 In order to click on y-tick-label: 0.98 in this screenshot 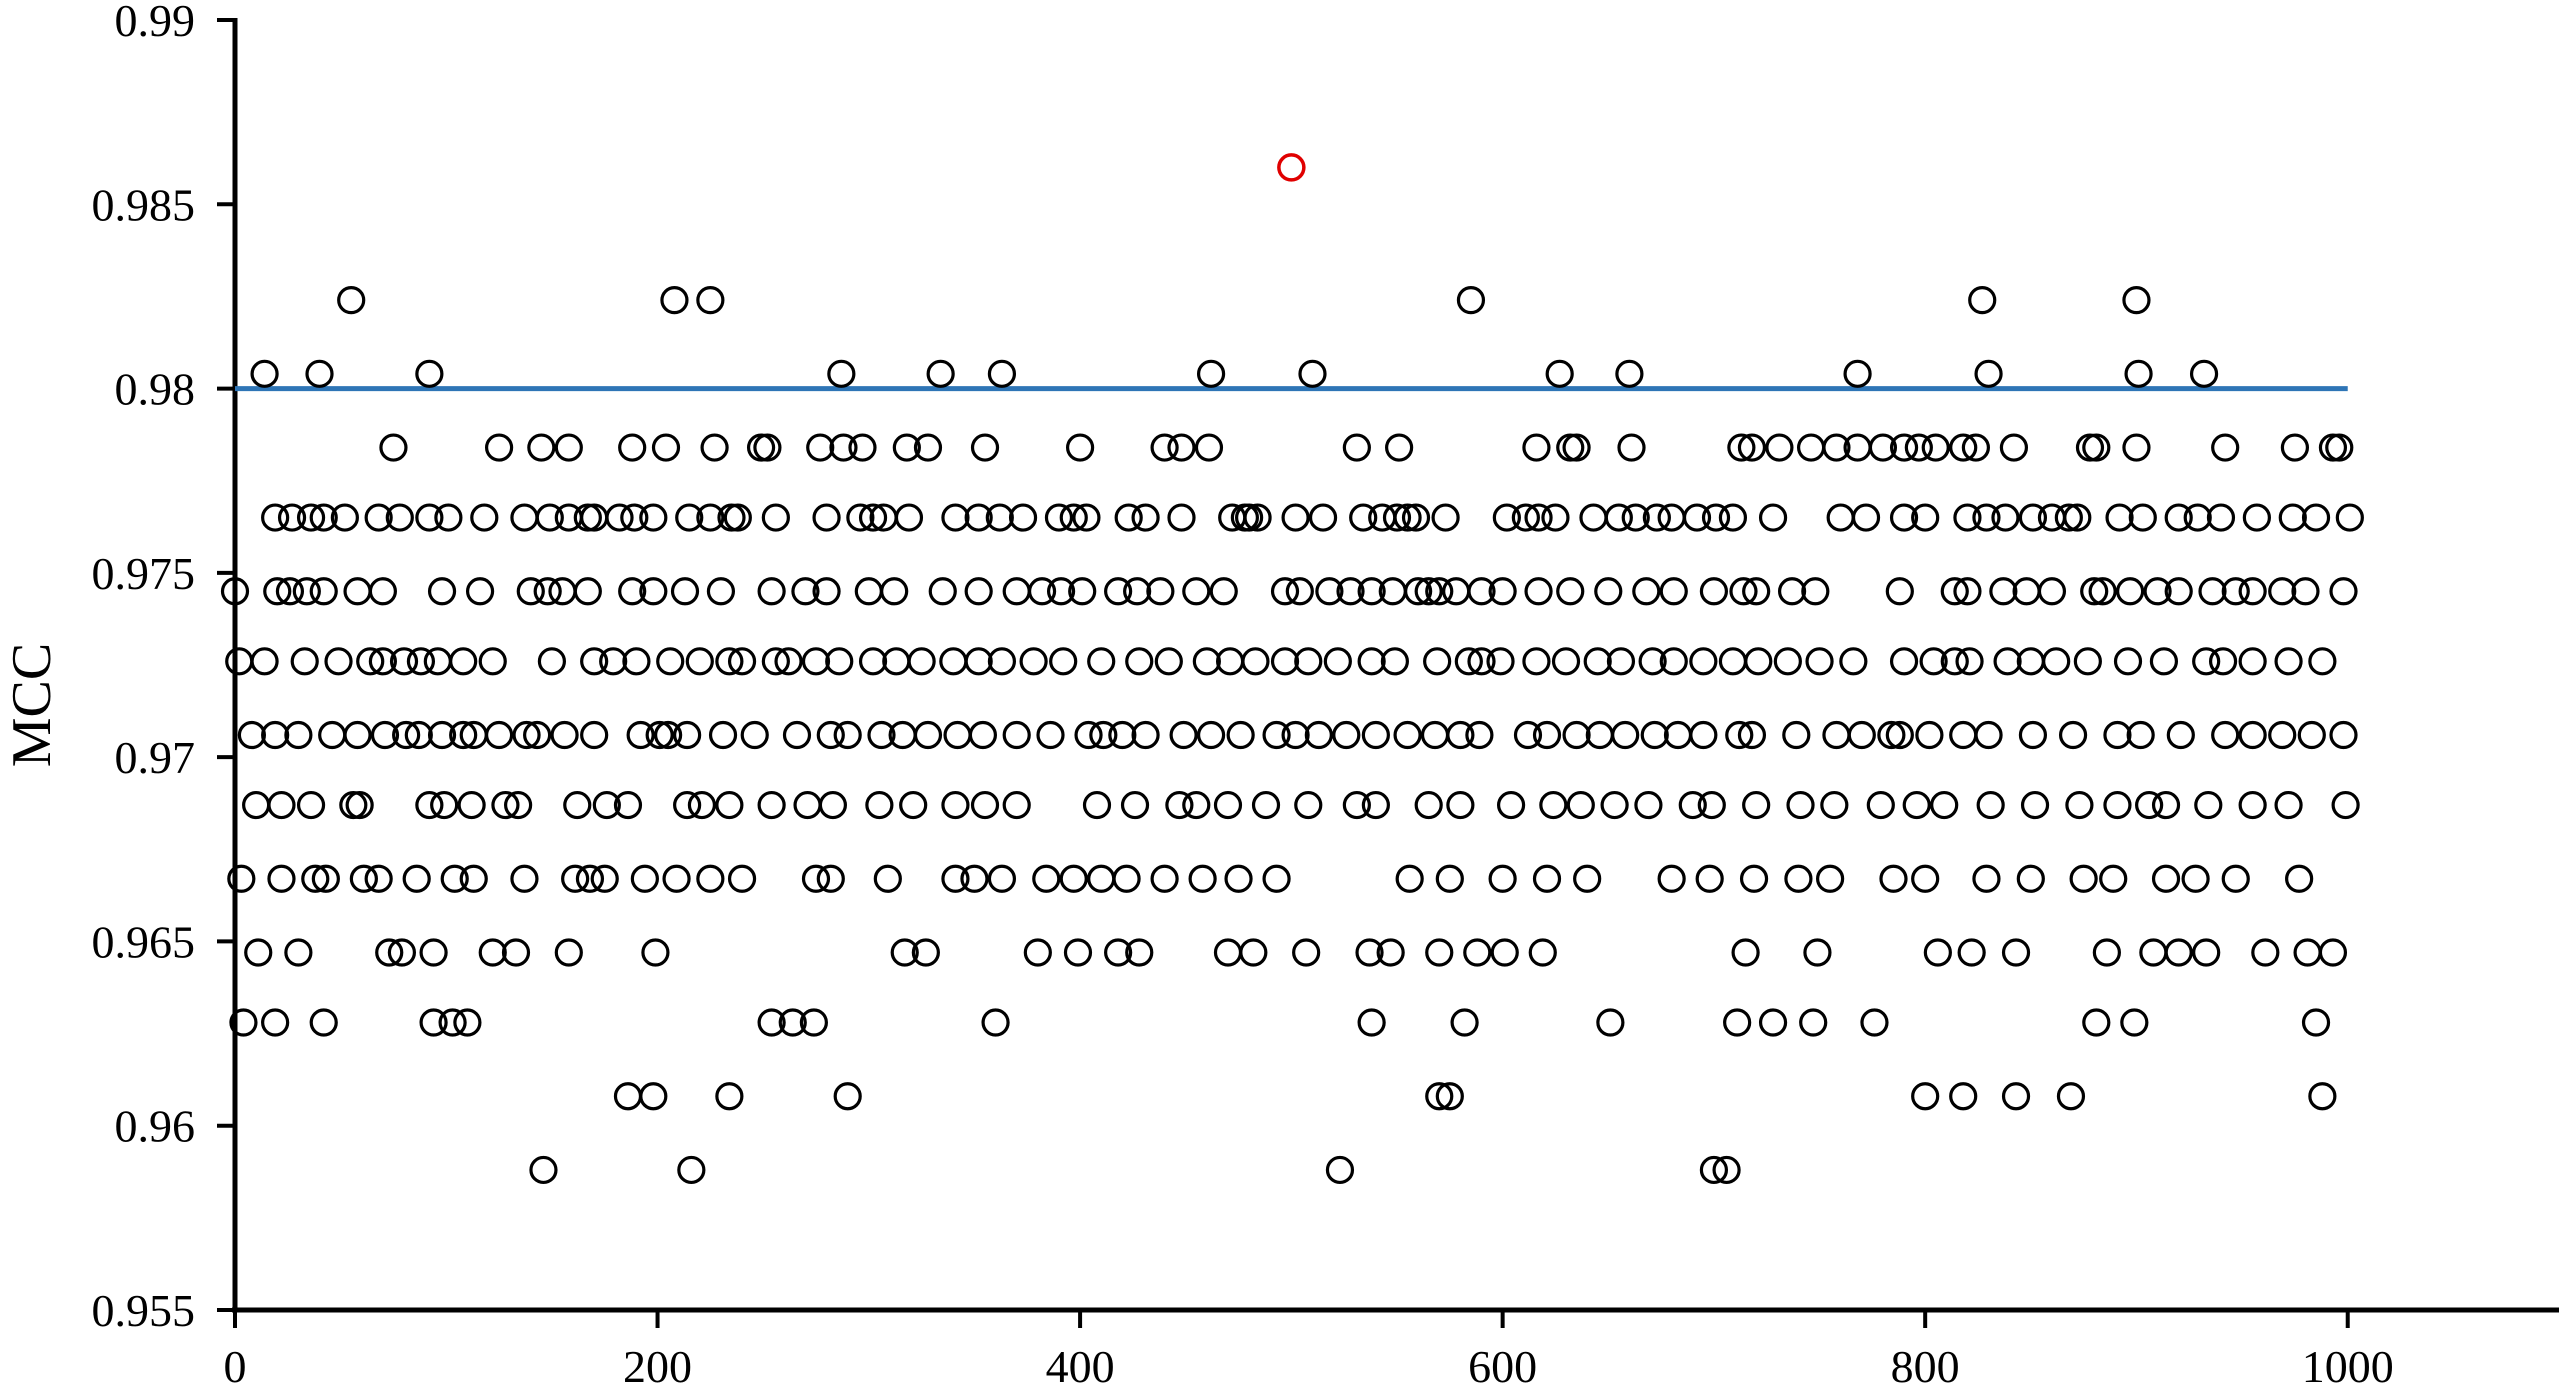, I will do `click(155, 389)`.